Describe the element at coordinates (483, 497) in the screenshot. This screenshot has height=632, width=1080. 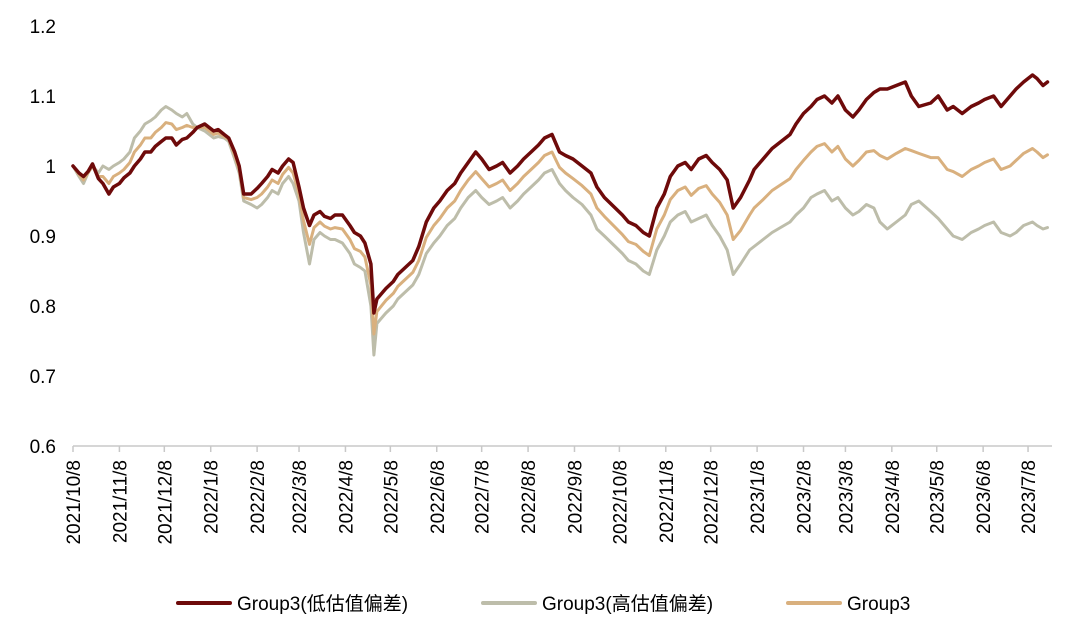
I see `x-tick-label: 2022/7/8` at that location.